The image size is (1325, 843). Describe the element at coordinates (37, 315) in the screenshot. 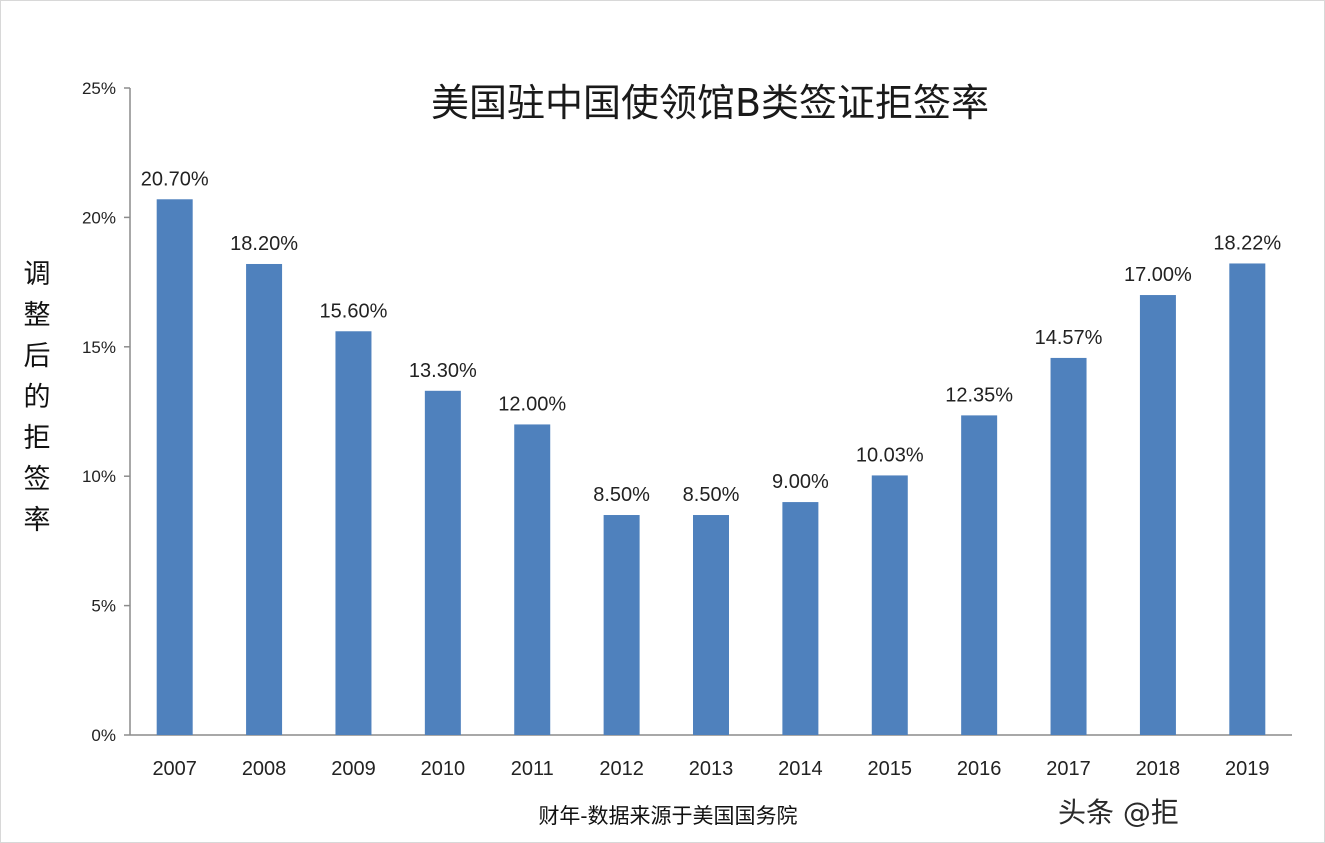

I see `y-axis-label-char: 整` at that location.